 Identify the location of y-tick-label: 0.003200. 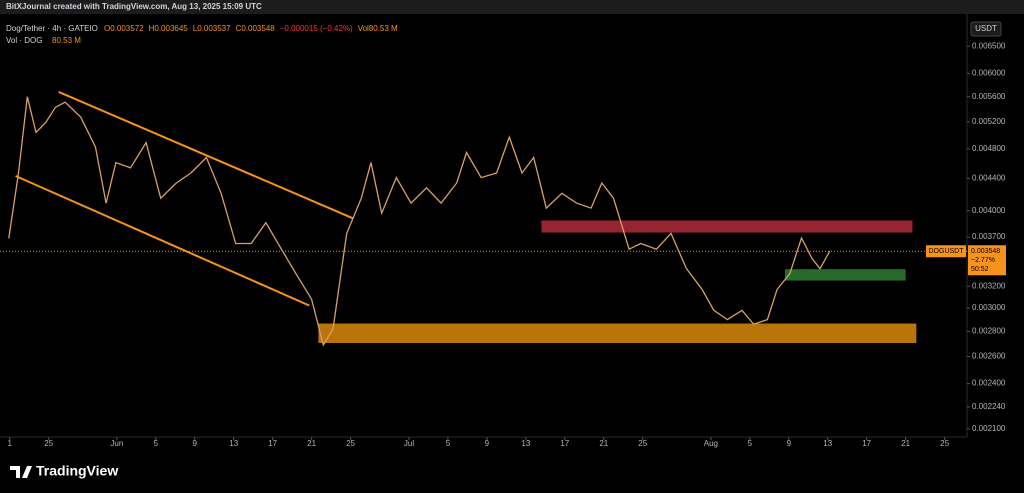
(989, 285).